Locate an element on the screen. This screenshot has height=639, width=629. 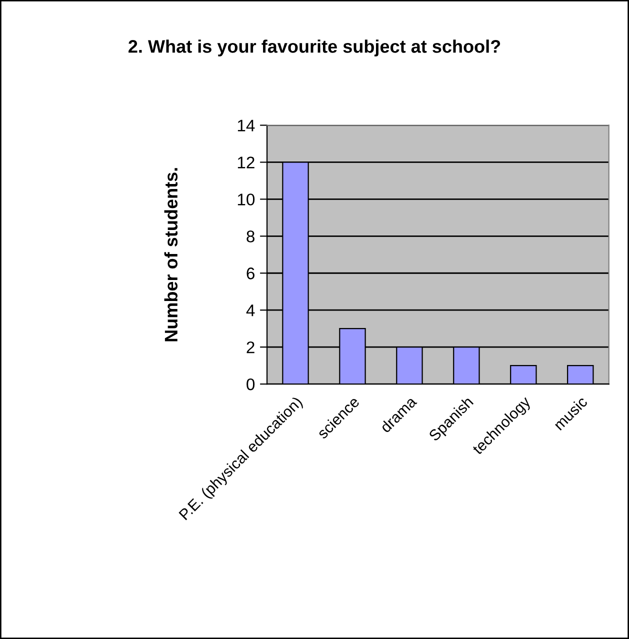
y-tick-label: 4 is located at coordinates (250, 310).